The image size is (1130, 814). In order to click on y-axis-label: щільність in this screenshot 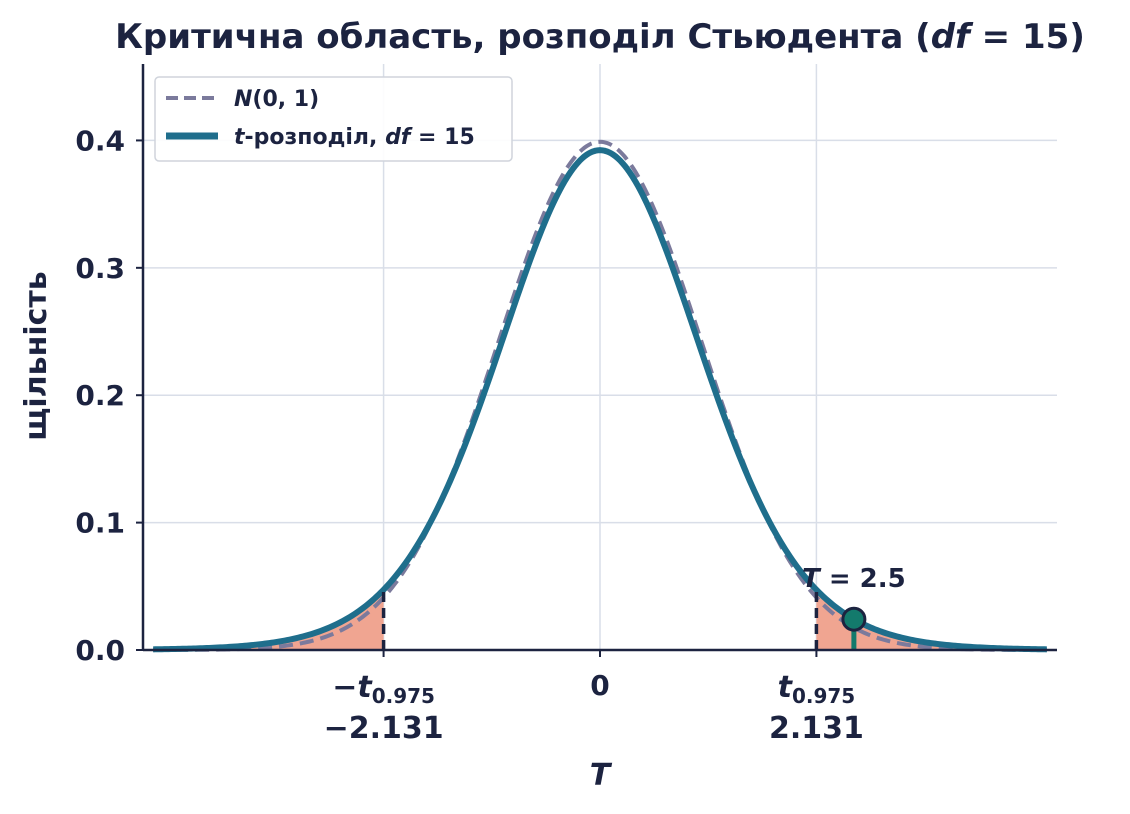, I will do `click(36, 356)`.